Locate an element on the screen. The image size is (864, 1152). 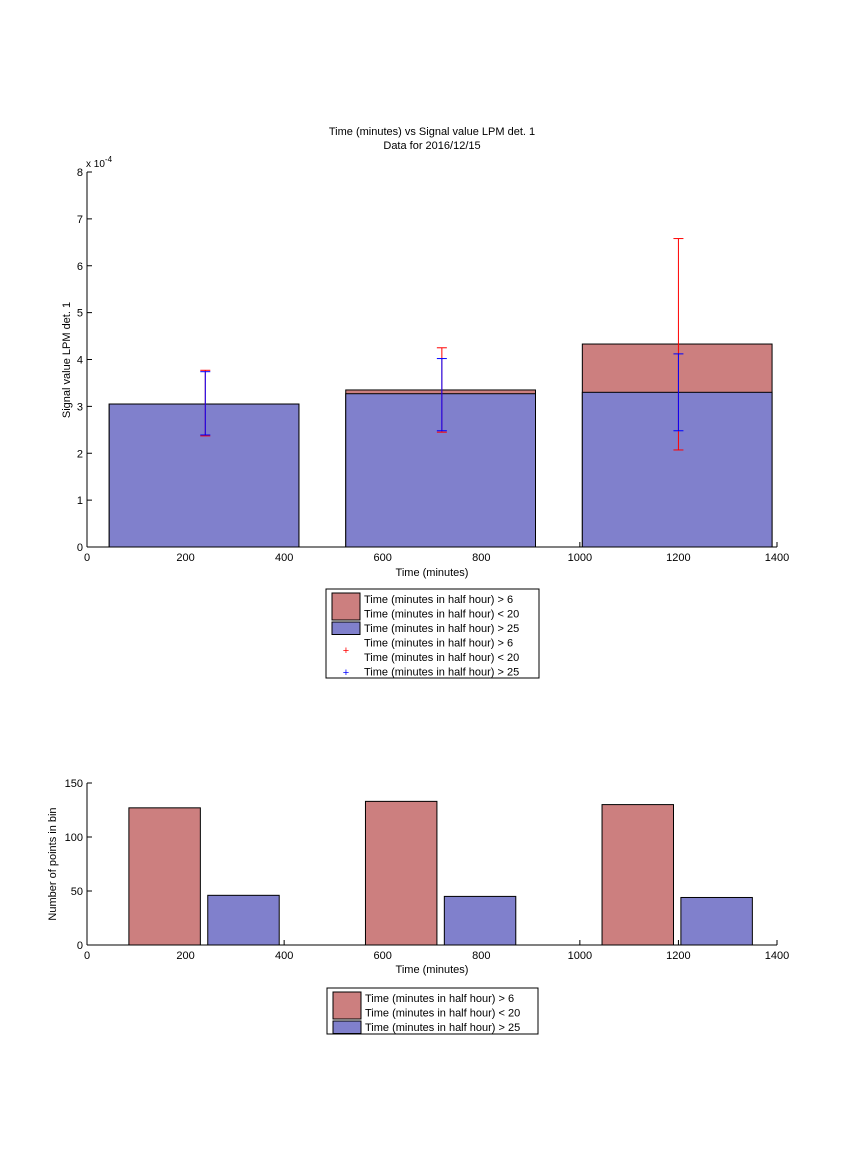
chart-subtitle: Data for 2016/12/15 is located at coordinates (431, 146).